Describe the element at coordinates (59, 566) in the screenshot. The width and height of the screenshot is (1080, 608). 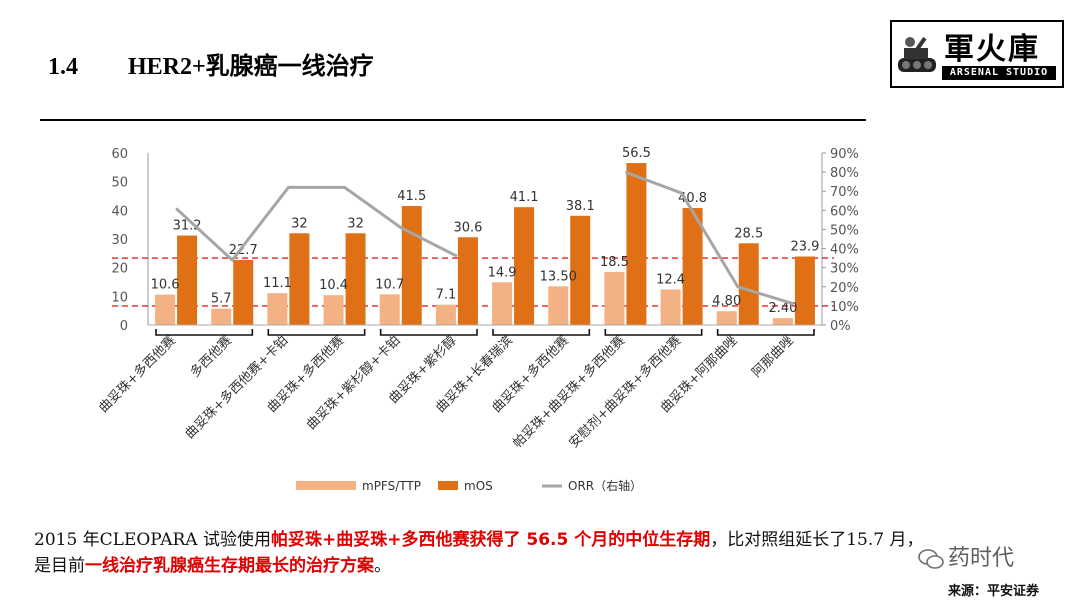
I see `caption-part: 是目前` at that location.